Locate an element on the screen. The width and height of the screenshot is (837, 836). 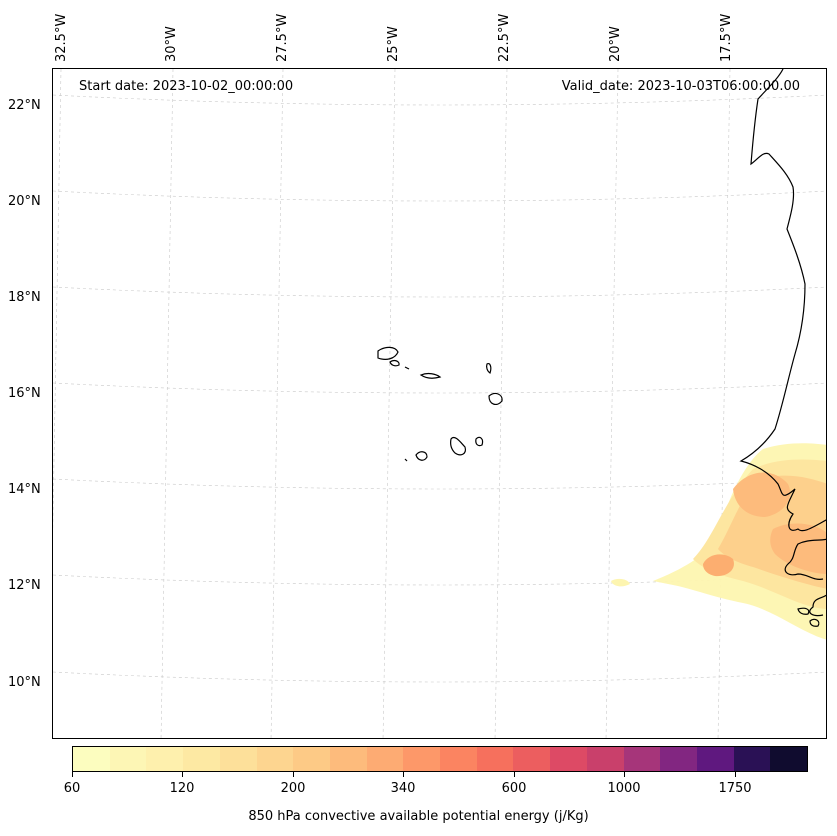
latitude-label: 22°N is located at coordinates (24, 105).